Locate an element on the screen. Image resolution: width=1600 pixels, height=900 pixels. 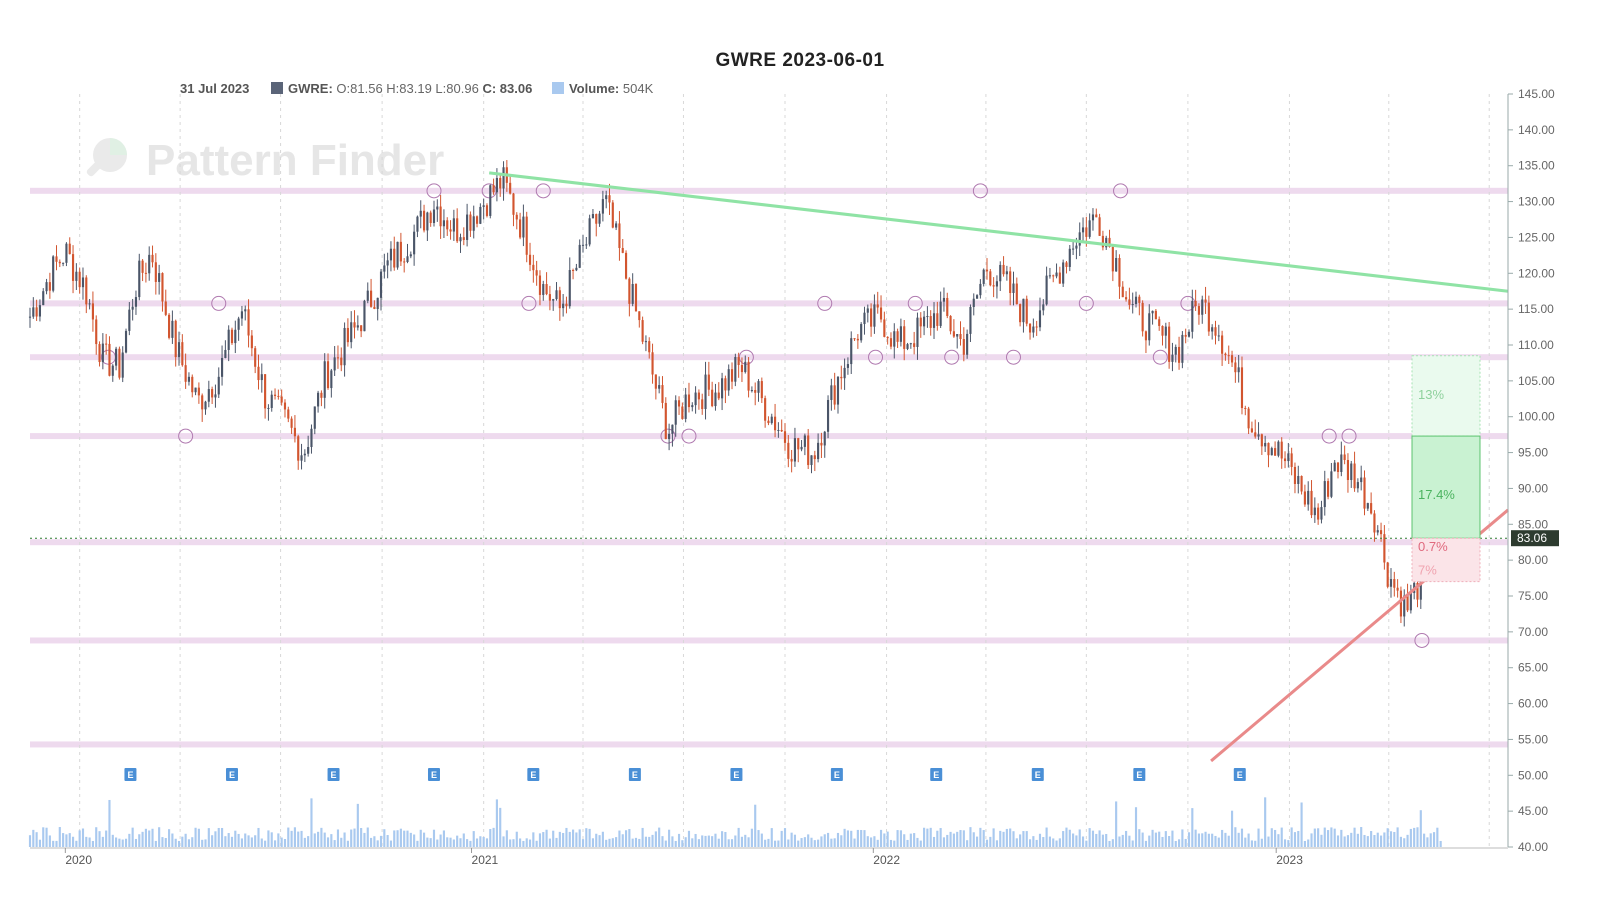
x-tick-label: 2020 is located at coordinates (78, 860).